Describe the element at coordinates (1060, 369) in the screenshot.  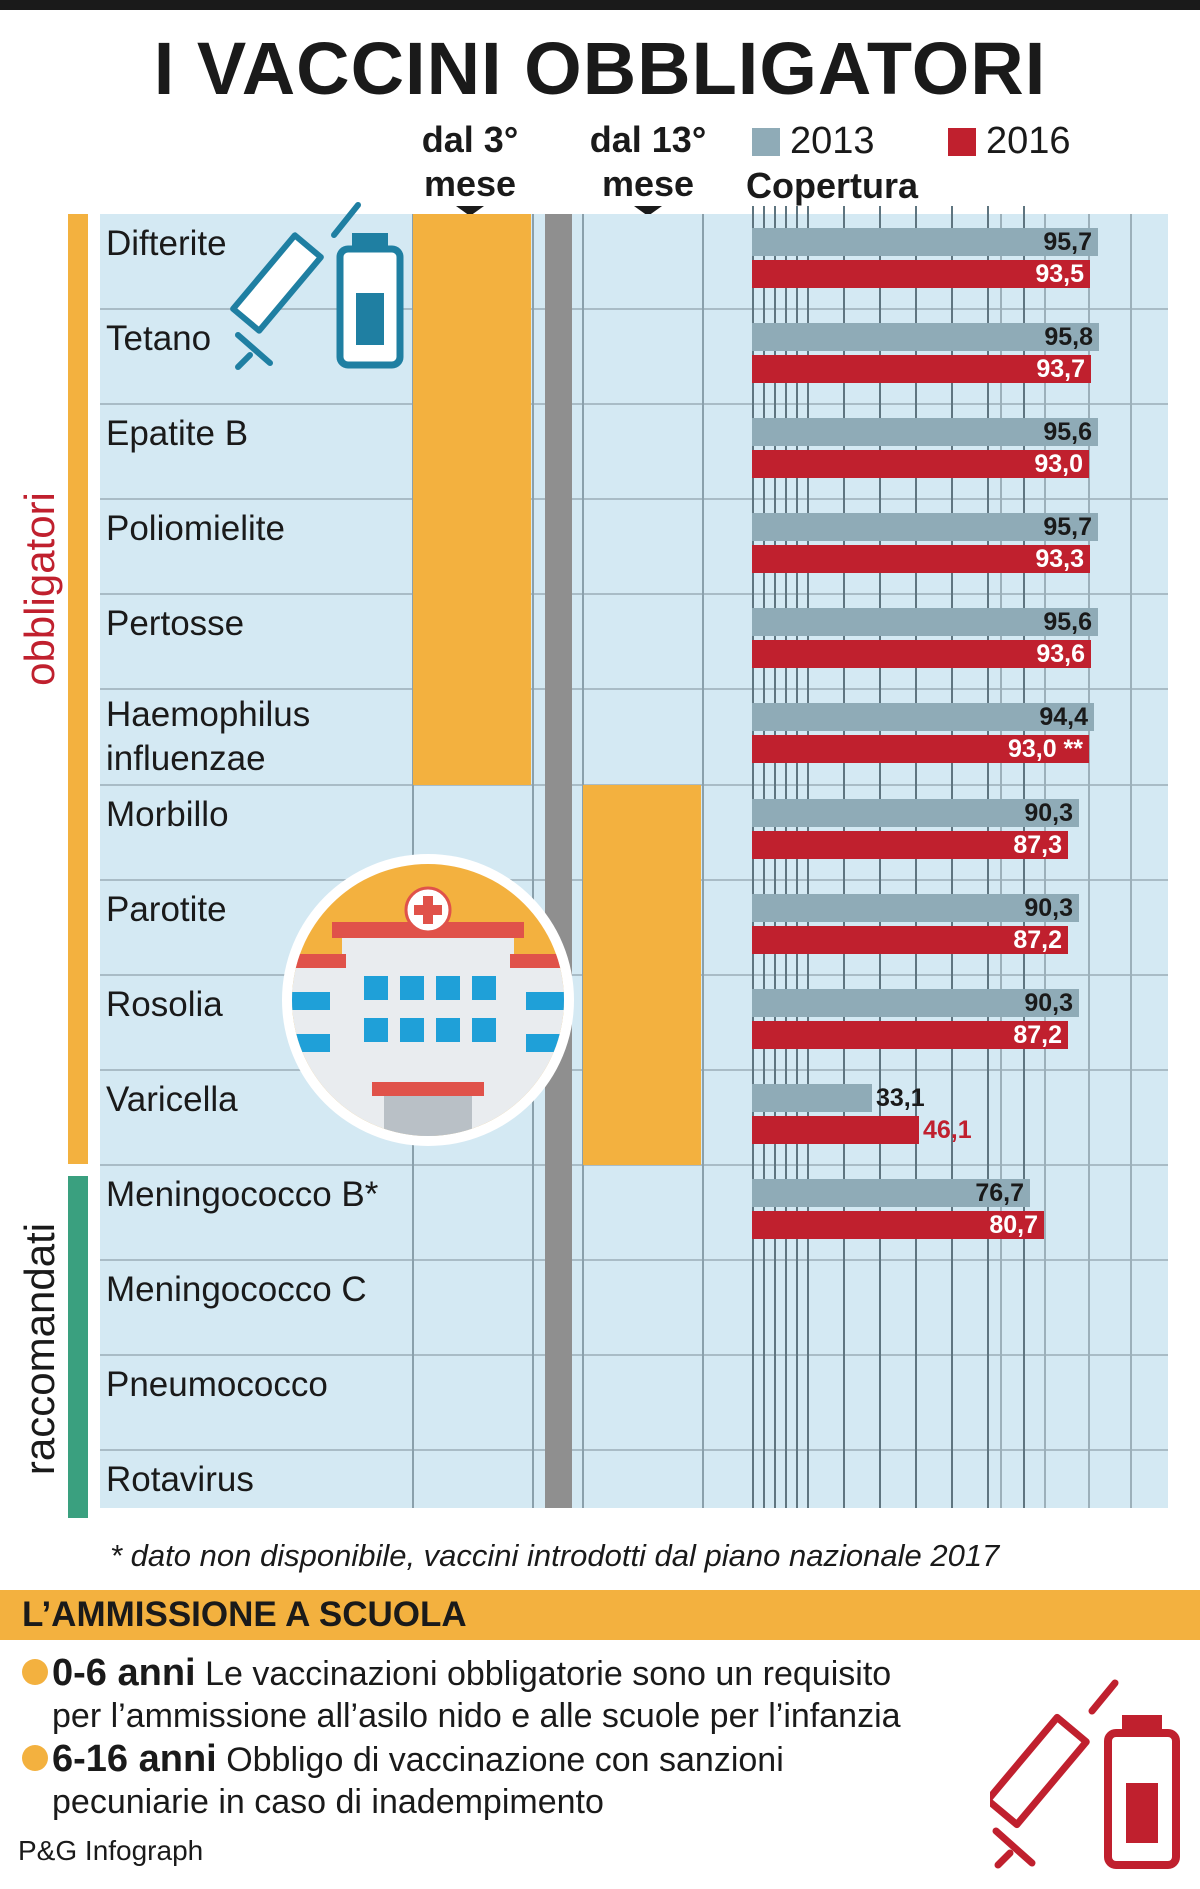
I see `value-label-2016: 93,7` at that location.